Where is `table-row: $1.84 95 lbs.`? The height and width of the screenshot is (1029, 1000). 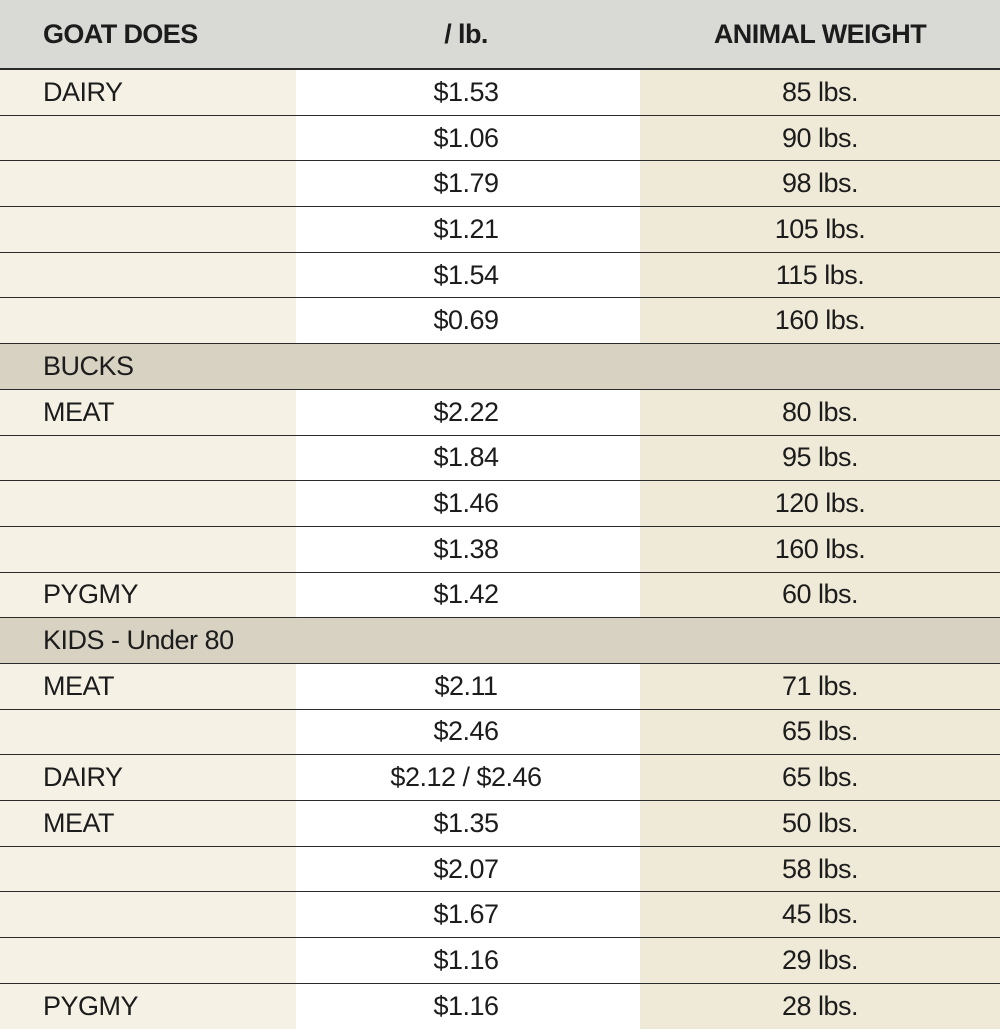
table-row: $1.84 95 lbs. is located at coordinates (500, 458).